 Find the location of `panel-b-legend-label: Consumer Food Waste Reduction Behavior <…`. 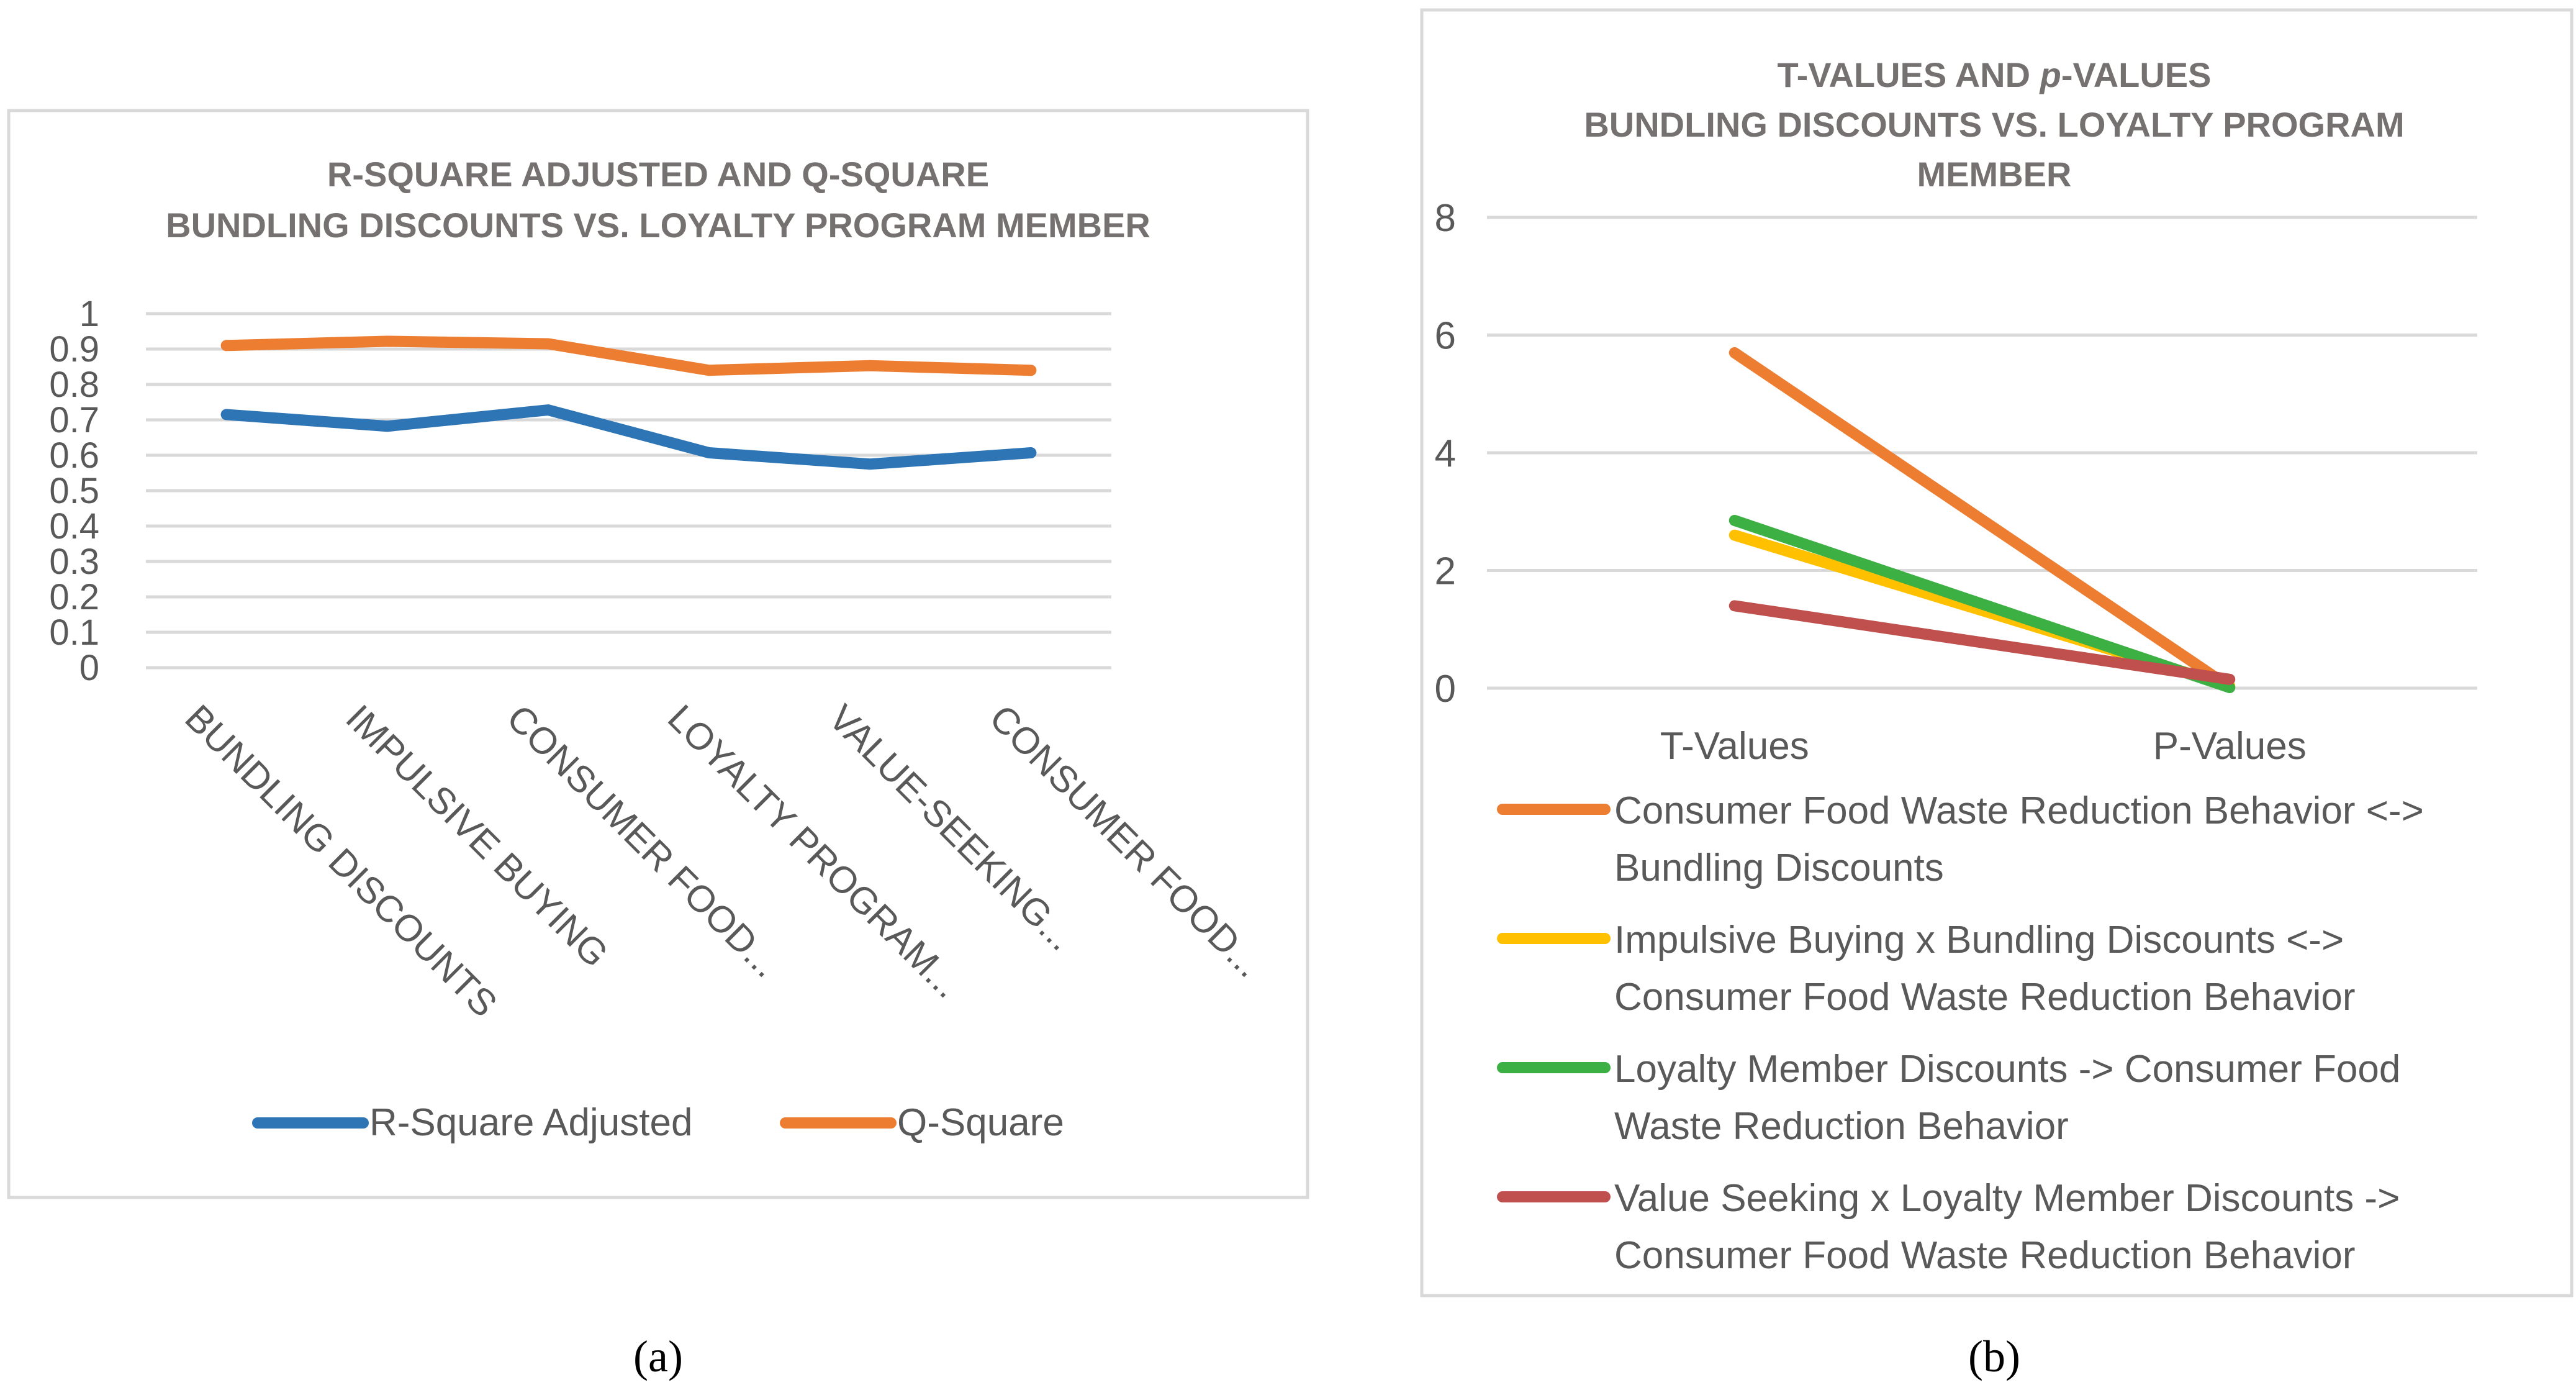

panel-b-legend-label: Consumer Food Waste Reduction Behavior <… is located at coordinates (2019, 811).